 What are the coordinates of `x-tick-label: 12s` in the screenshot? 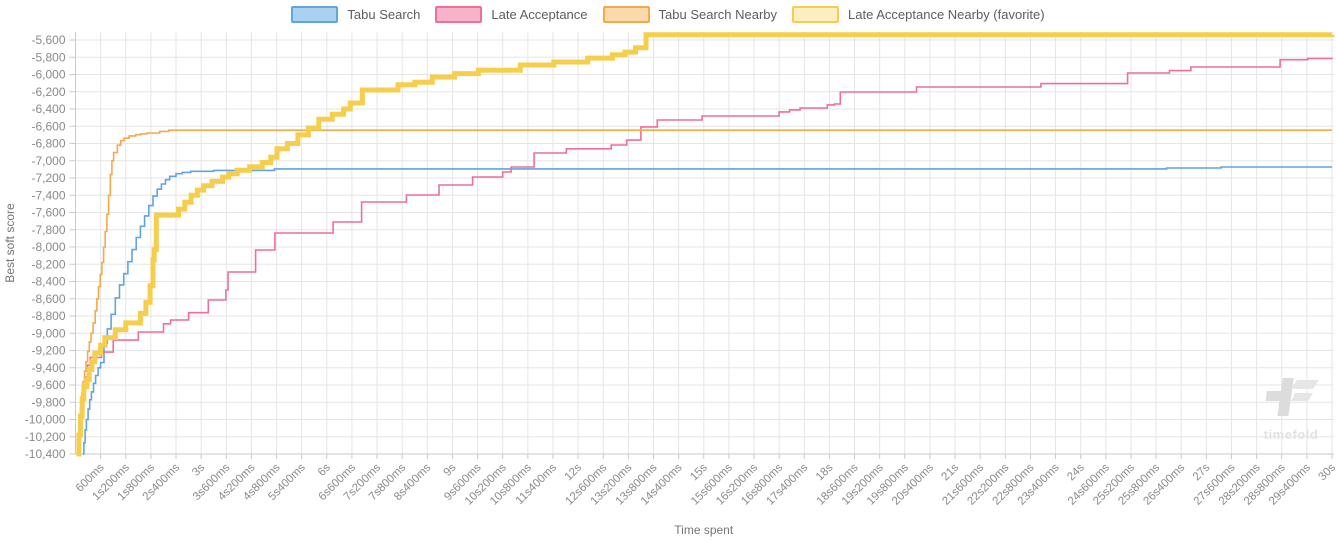 It's located at (574, 472).